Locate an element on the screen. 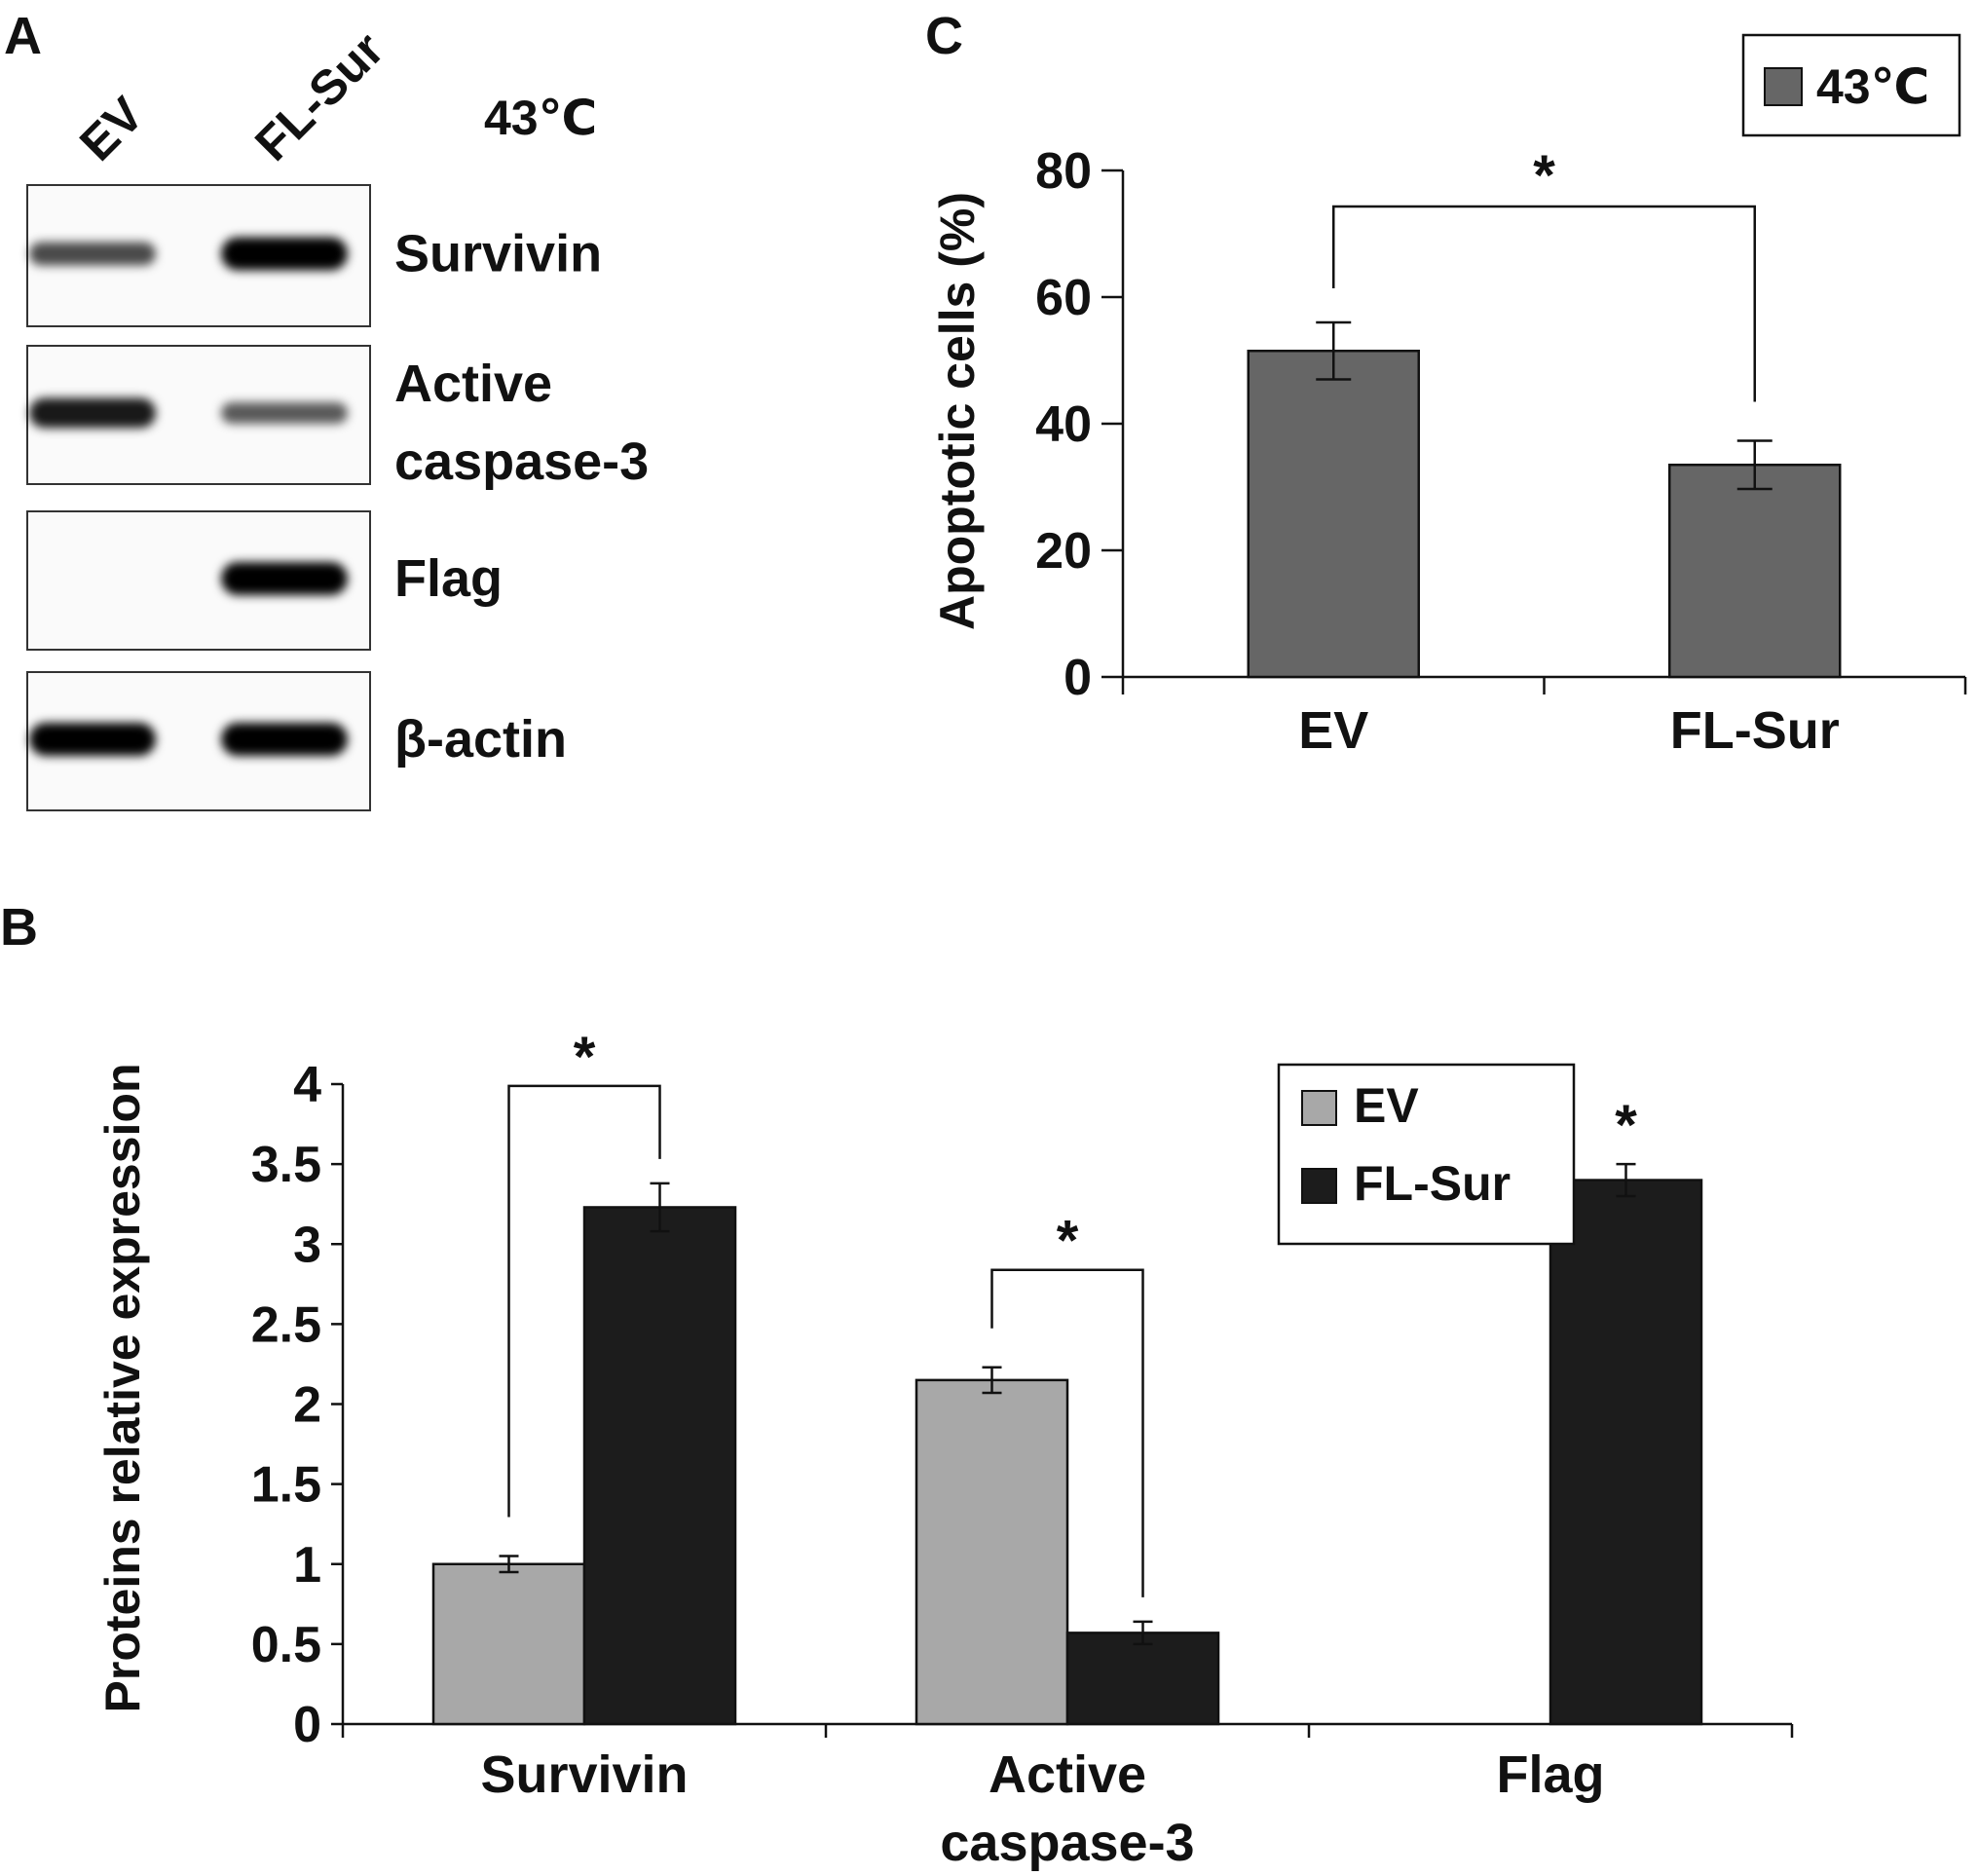  y-axis-label: Apoptotic cells (%) is located at coordinates (957, 411).